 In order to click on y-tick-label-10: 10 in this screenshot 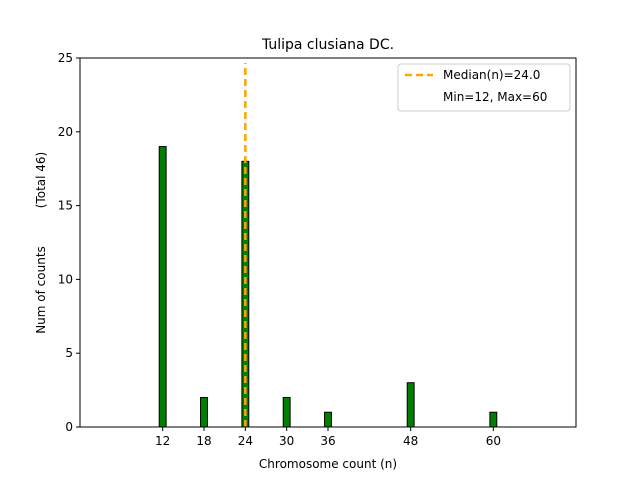, I will do `click(65, 279)`.